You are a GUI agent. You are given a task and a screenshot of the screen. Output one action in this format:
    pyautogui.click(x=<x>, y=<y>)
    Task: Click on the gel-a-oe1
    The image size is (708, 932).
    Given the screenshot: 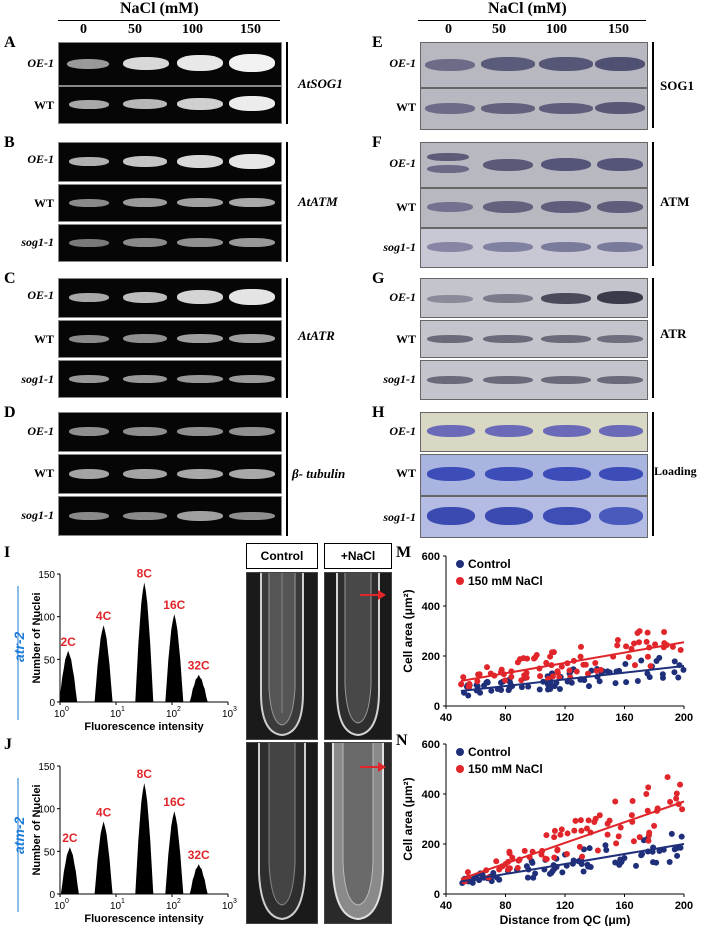 What is the action you would take?
    pyautogui.click(x=170, y=64)
    